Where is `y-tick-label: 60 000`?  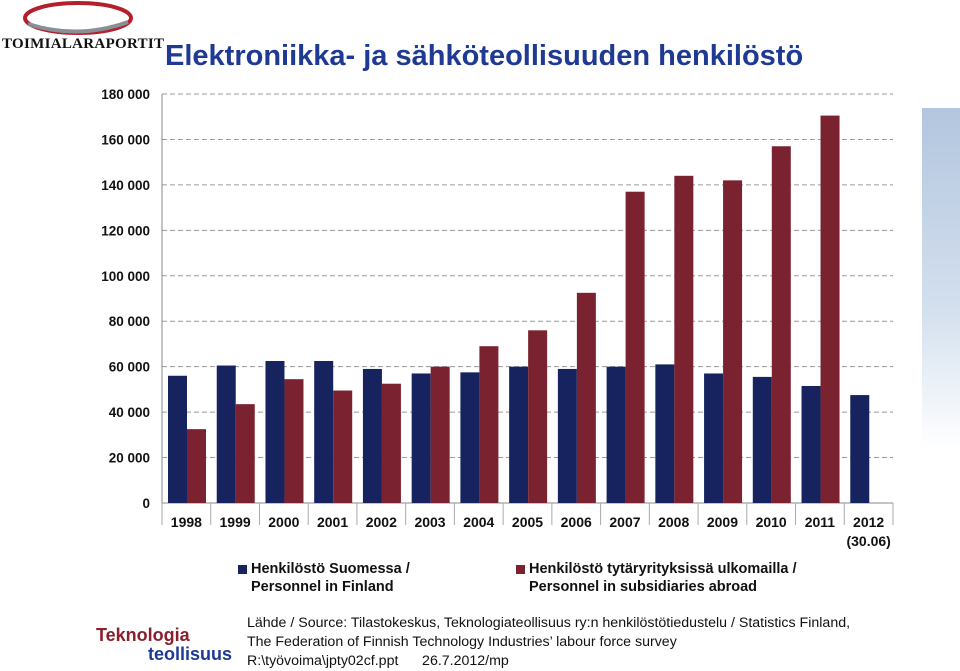 y-tick-label: 60 000 is located at coordinates (129, 367).